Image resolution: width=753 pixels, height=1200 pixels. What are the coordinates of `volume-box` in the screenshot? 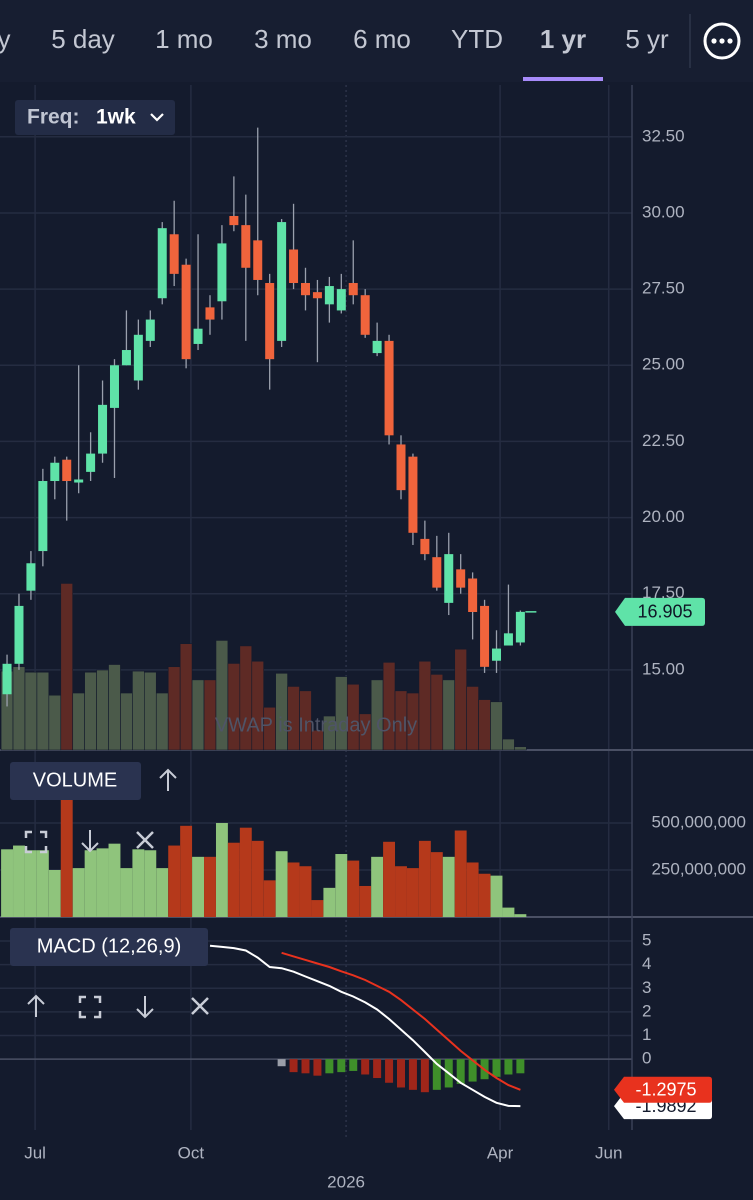 It's located at (75, 781).